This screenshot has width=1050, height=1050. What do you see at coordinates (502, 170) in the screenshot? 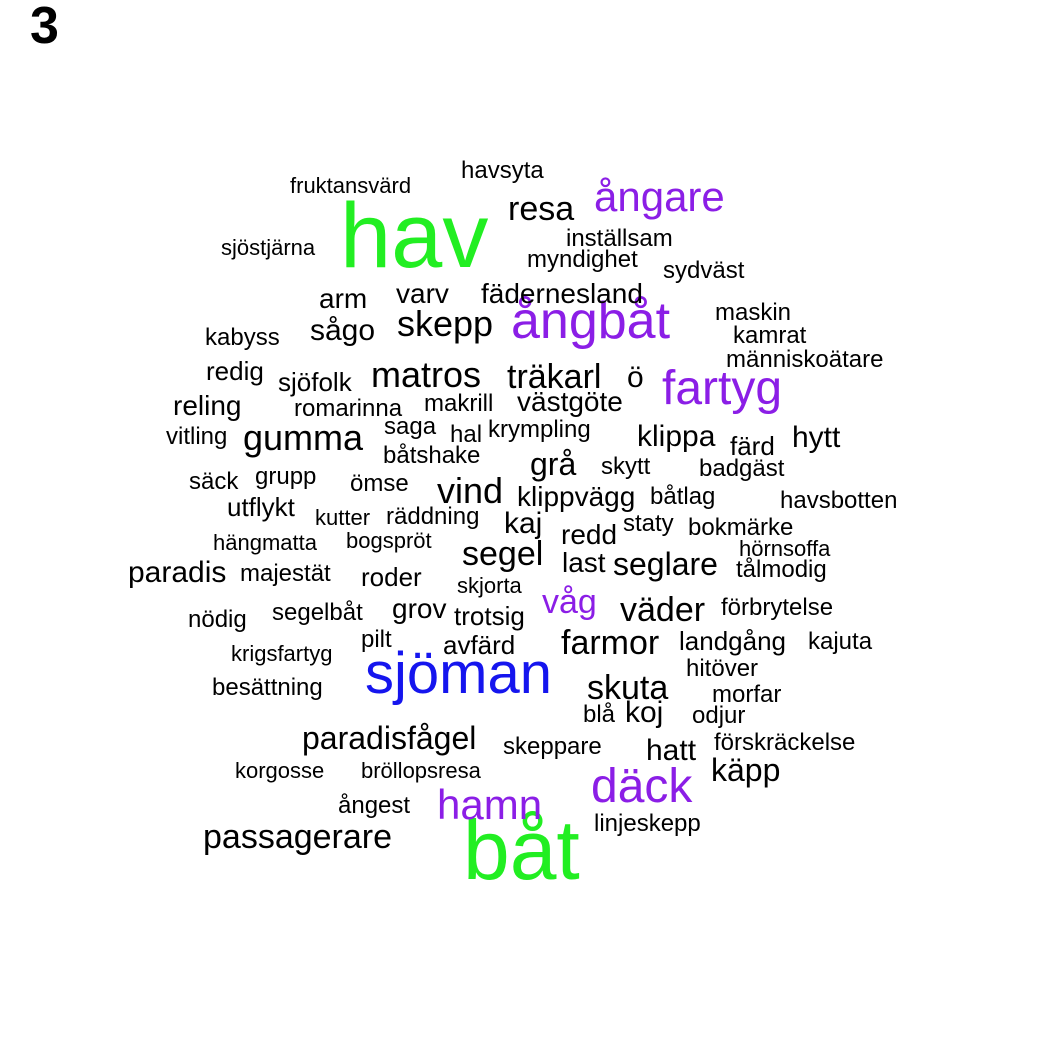
I see `word-havsyta: havsyta` at bounding box center [502, 170].